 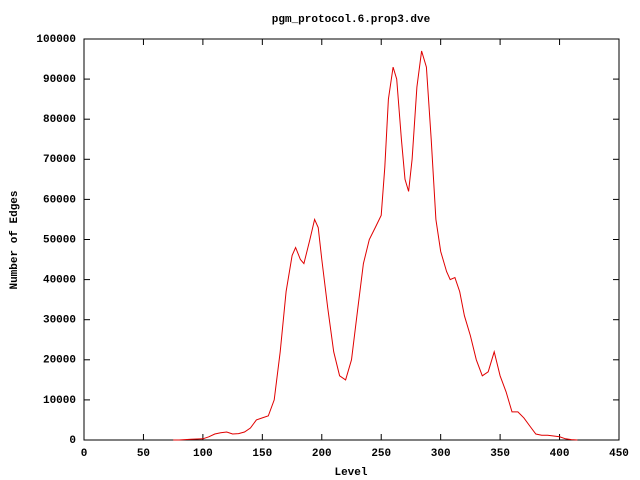 What do you see at coordinates (441, 454) in the screenshot?
I see `x-tick-label: 300` at bounding box center [441, 454].